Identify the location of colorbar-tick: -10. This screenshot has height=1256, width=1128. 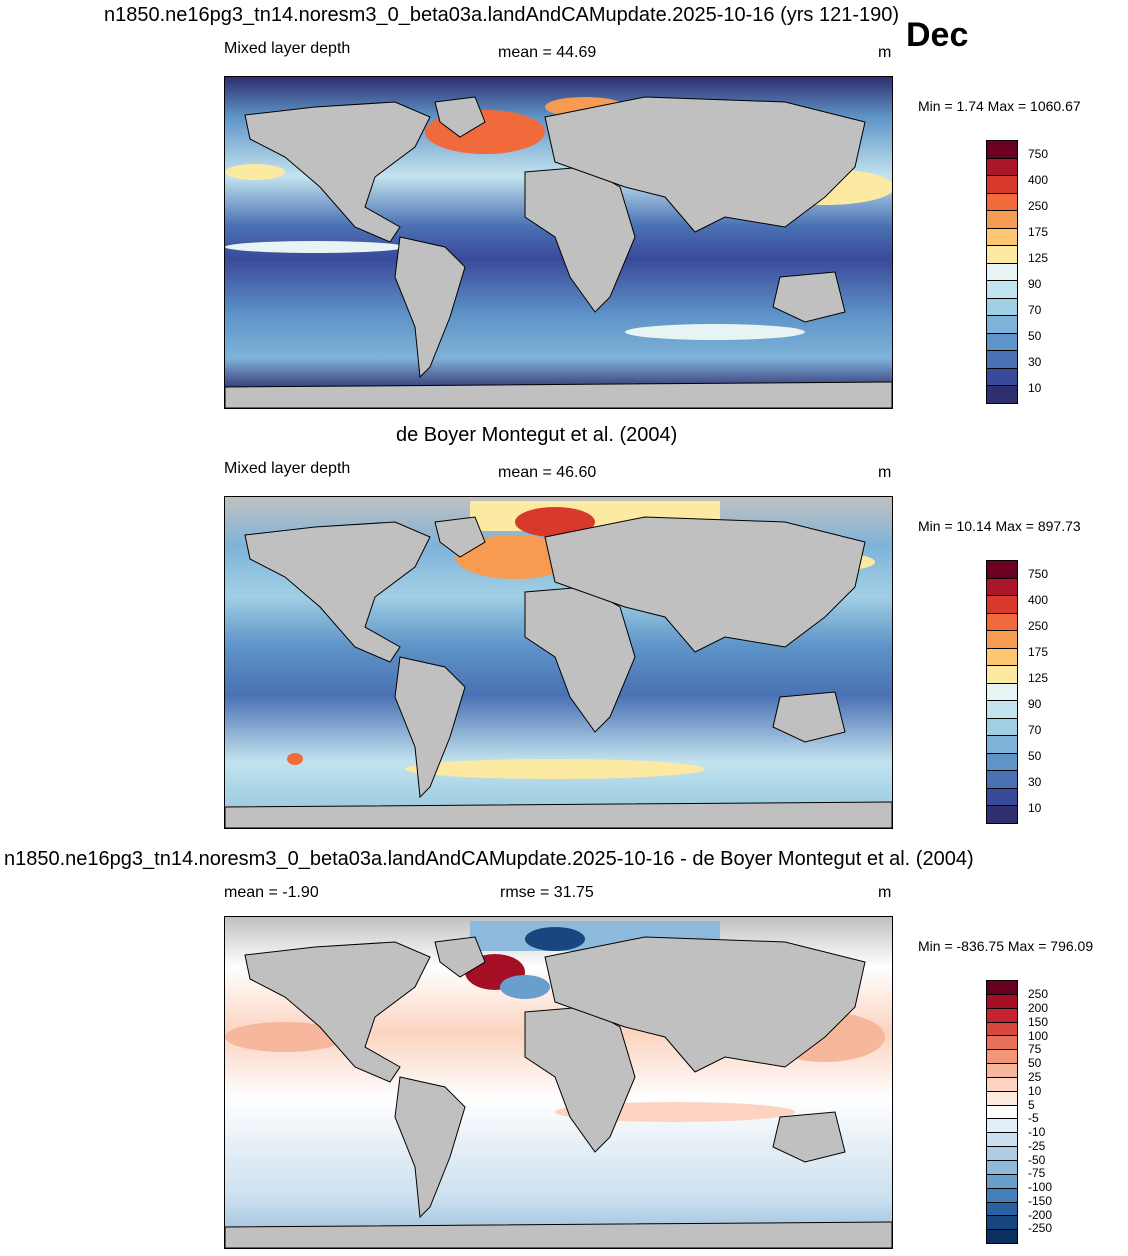
(1037, 1132).